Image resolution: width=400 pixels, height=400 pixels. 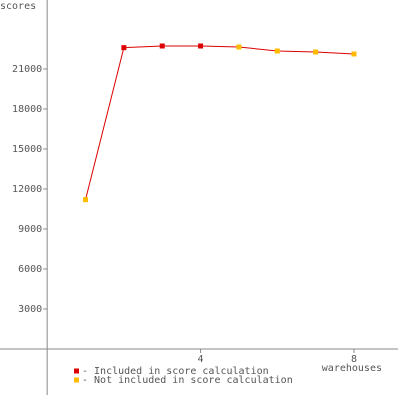 I want to click on y-tick-label: 15000, so click(x=27, y=149).